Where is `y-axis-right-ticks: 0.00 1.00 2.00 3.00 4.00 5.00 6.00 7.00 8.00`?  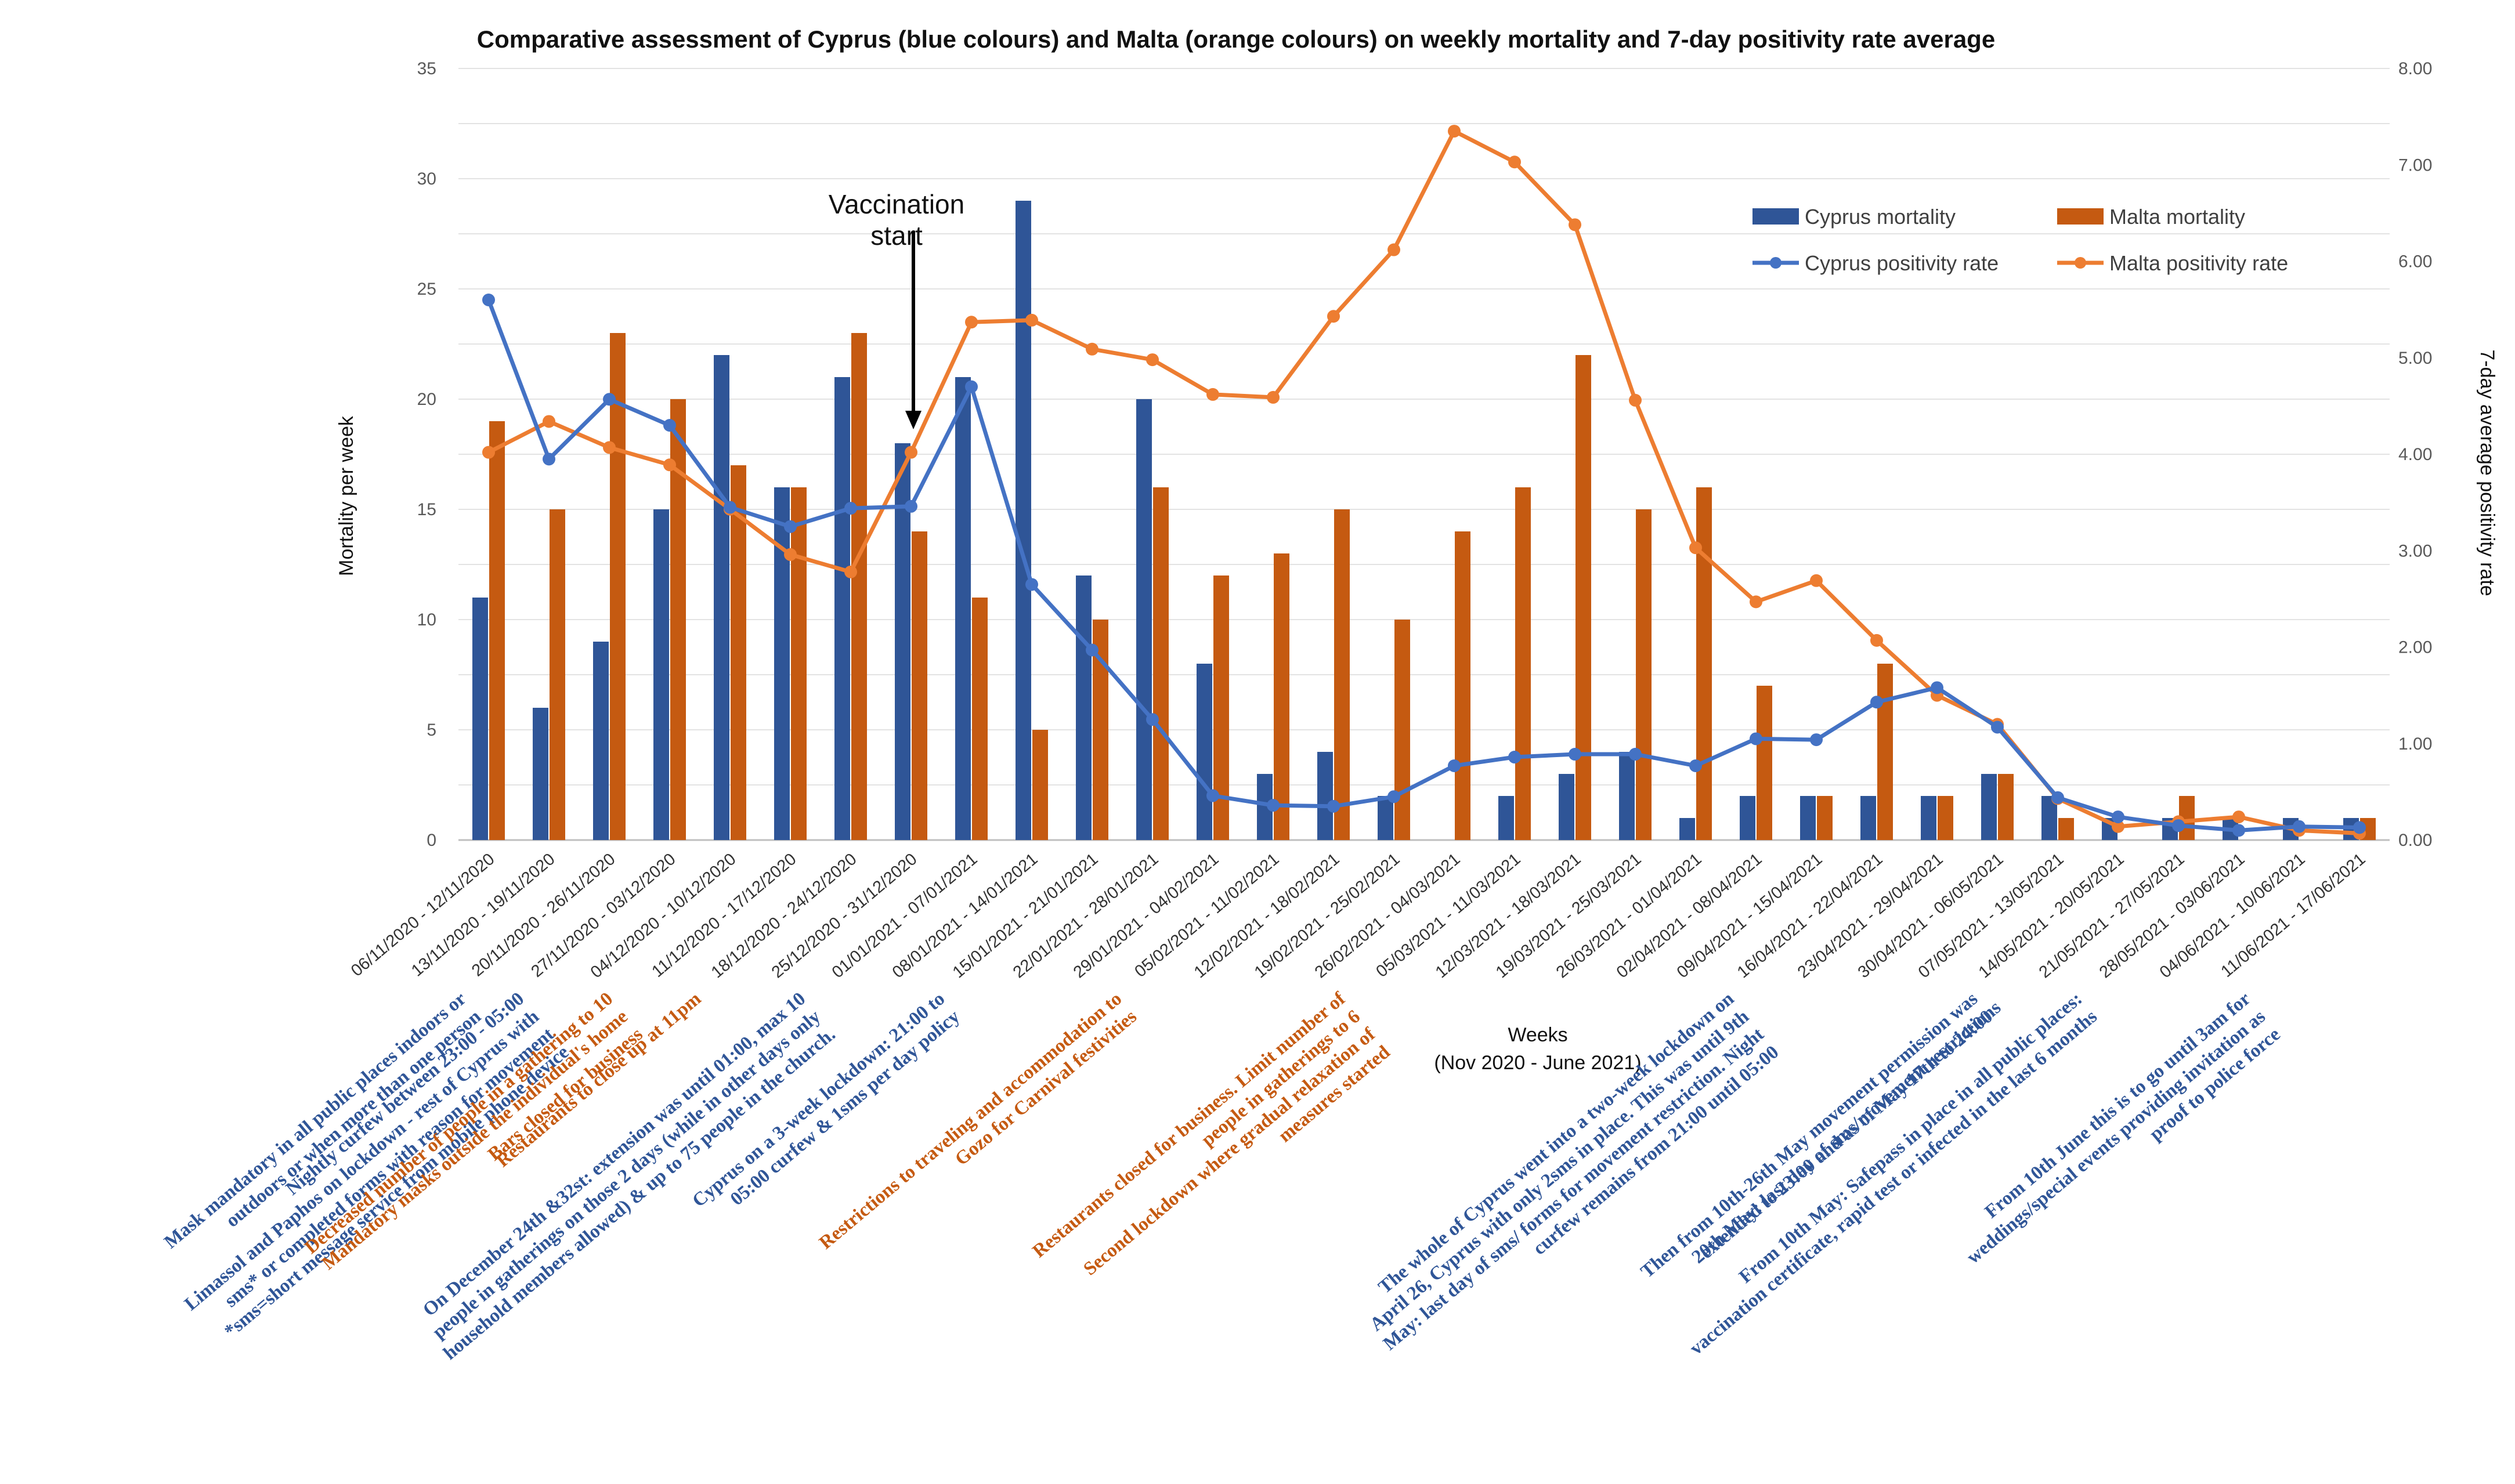 y-axis-right-ticks: 0.00 1.00 2.00 3.00 4.00 5.00 6.00 7.00 8.00 is located at coordinates (2415, 454).